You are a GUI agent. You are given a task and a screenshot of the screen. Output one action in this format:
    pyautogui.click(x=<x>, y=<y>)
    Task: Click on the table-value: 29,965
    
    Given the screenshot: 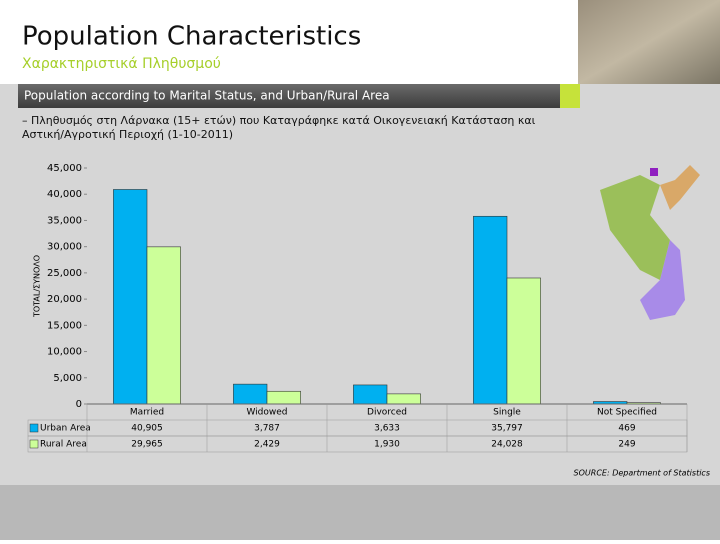 What is the action you would take?
    pyautogui.click(x=147, y=445)
    